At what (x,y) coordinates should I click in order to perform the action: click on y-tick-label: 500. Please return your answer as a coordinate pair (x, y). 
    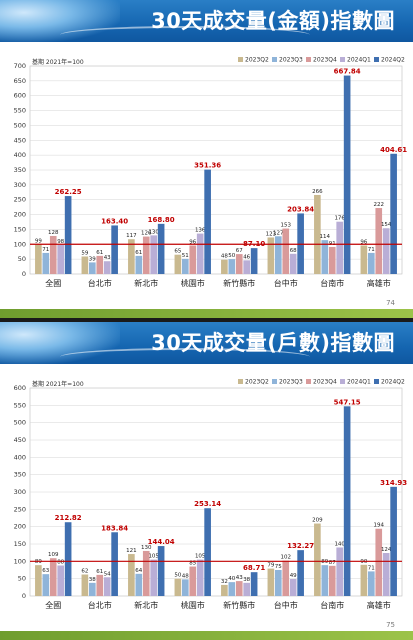
    Looking at the image, I should click on (20, 125).